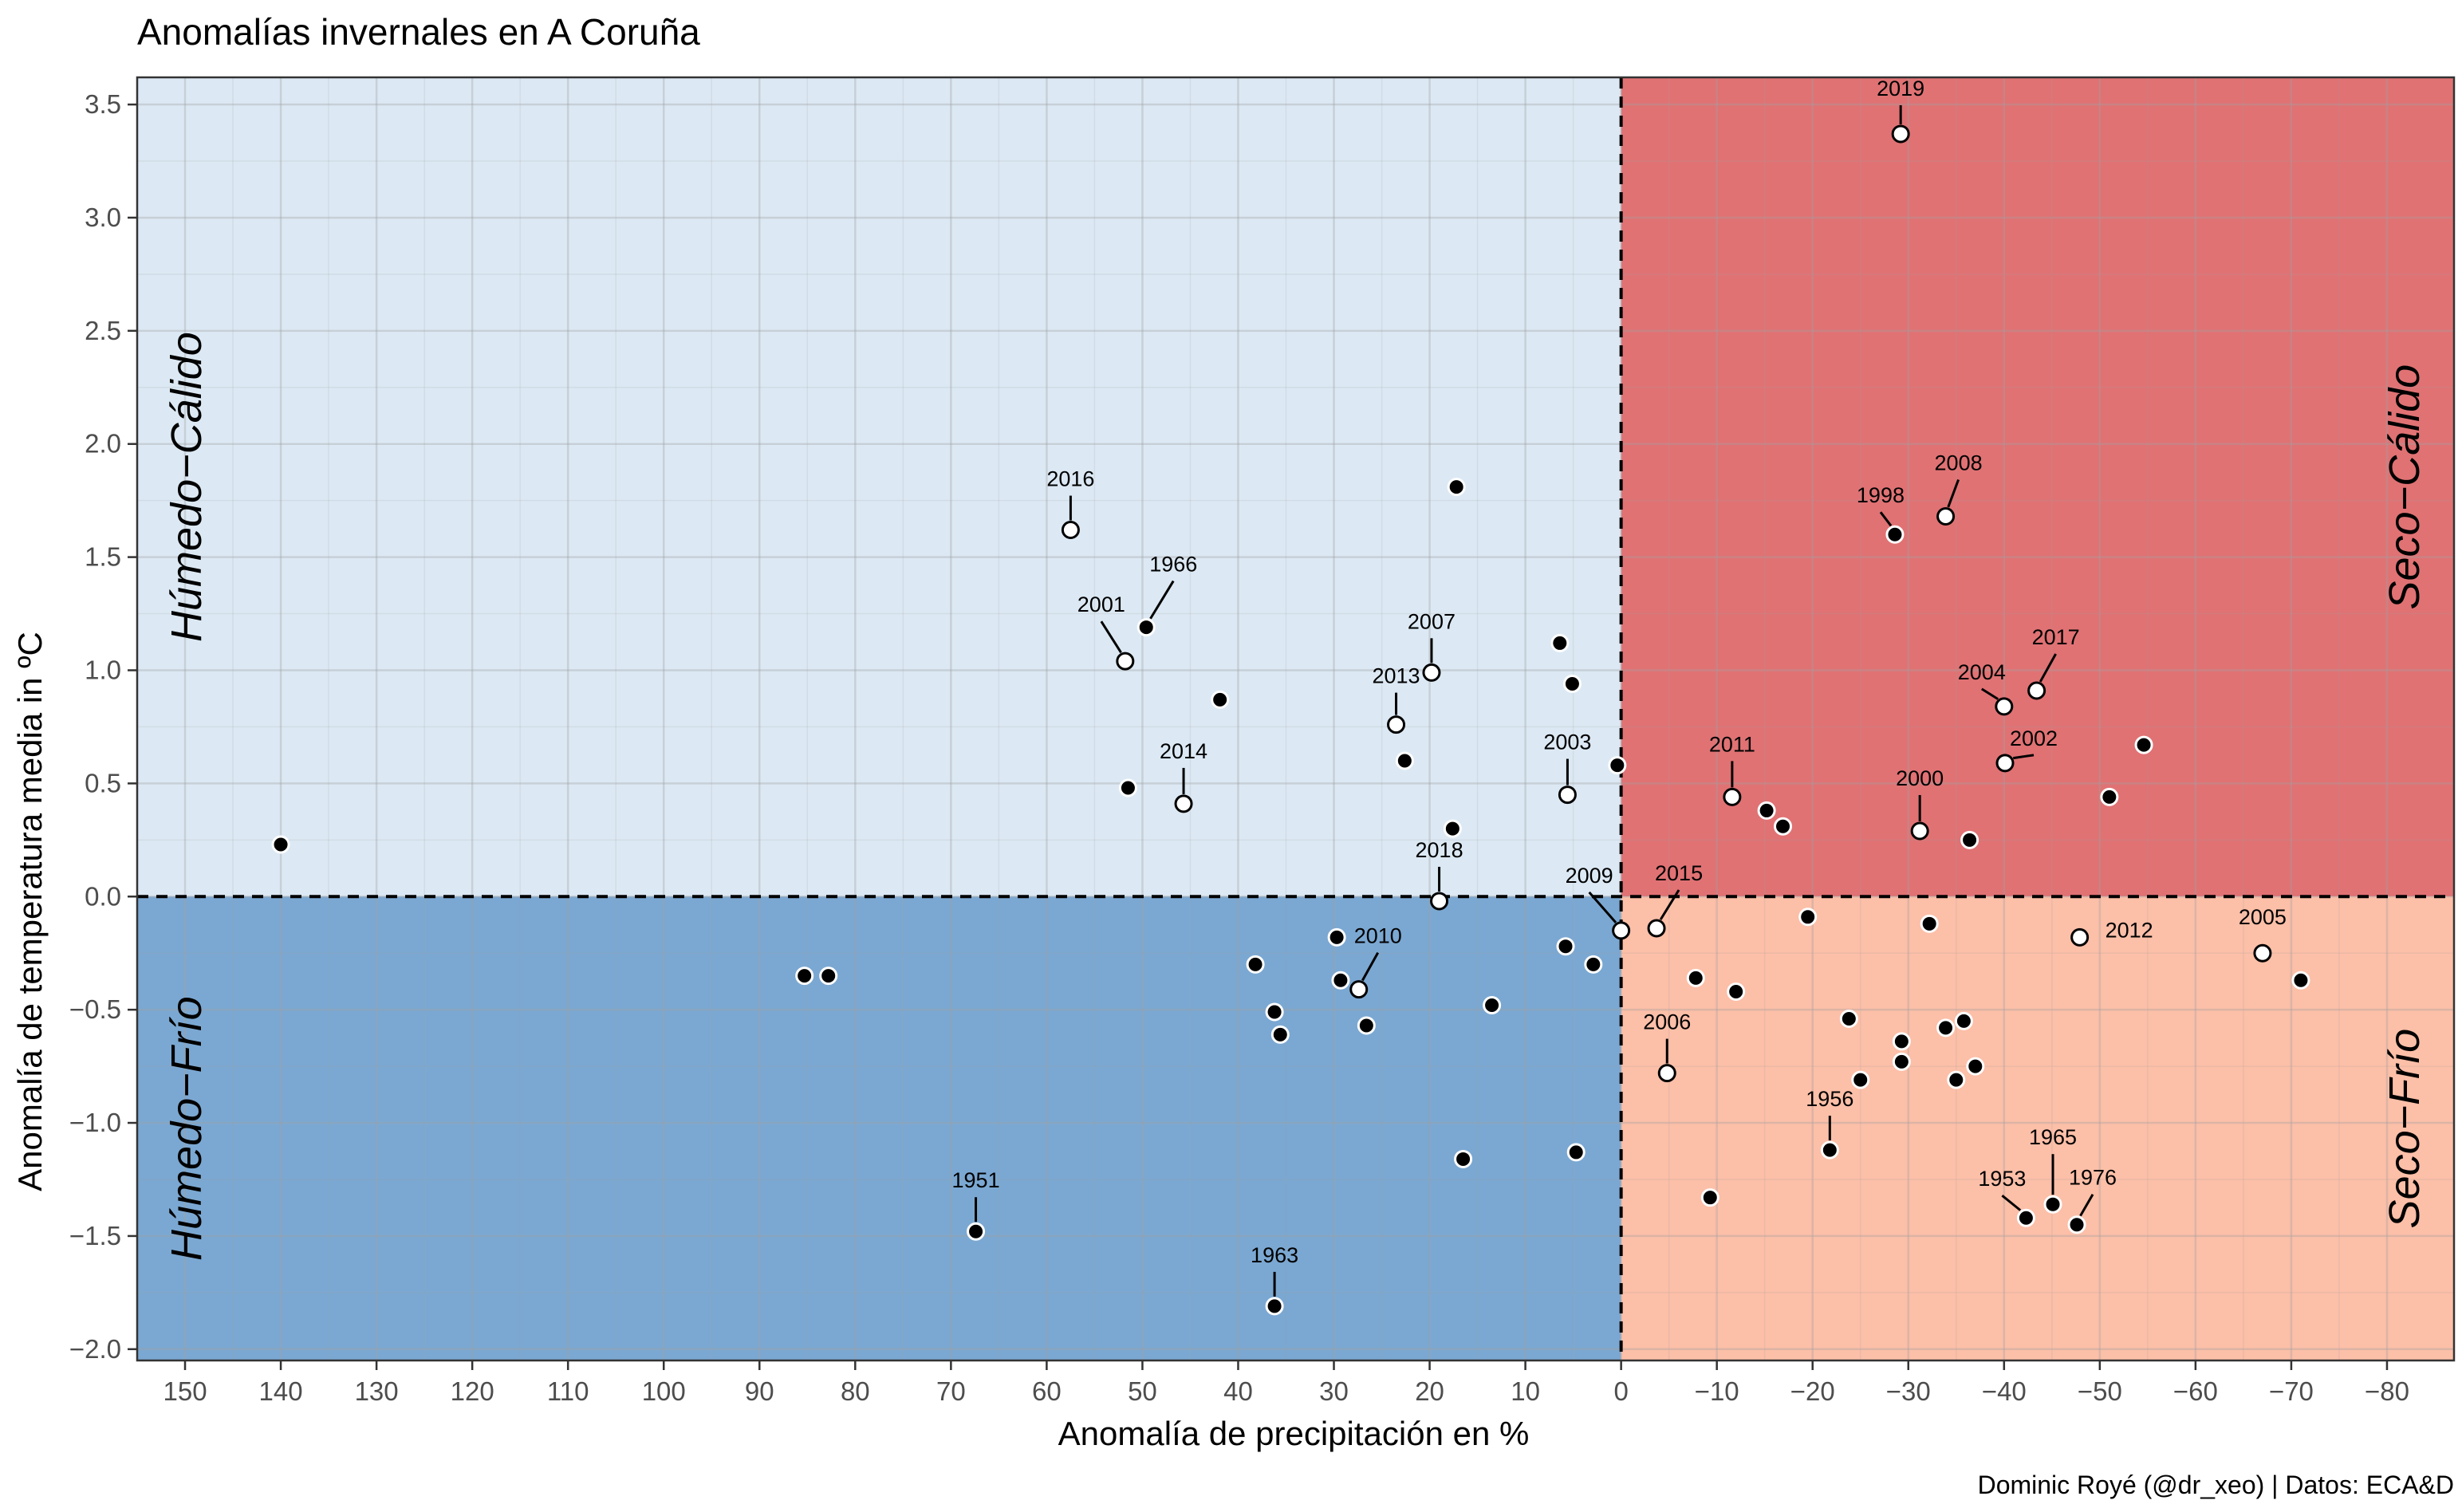  Describe the element at coordinates (185, 1391) in the screenshot. I see `x-tick-label: 150` at that location.